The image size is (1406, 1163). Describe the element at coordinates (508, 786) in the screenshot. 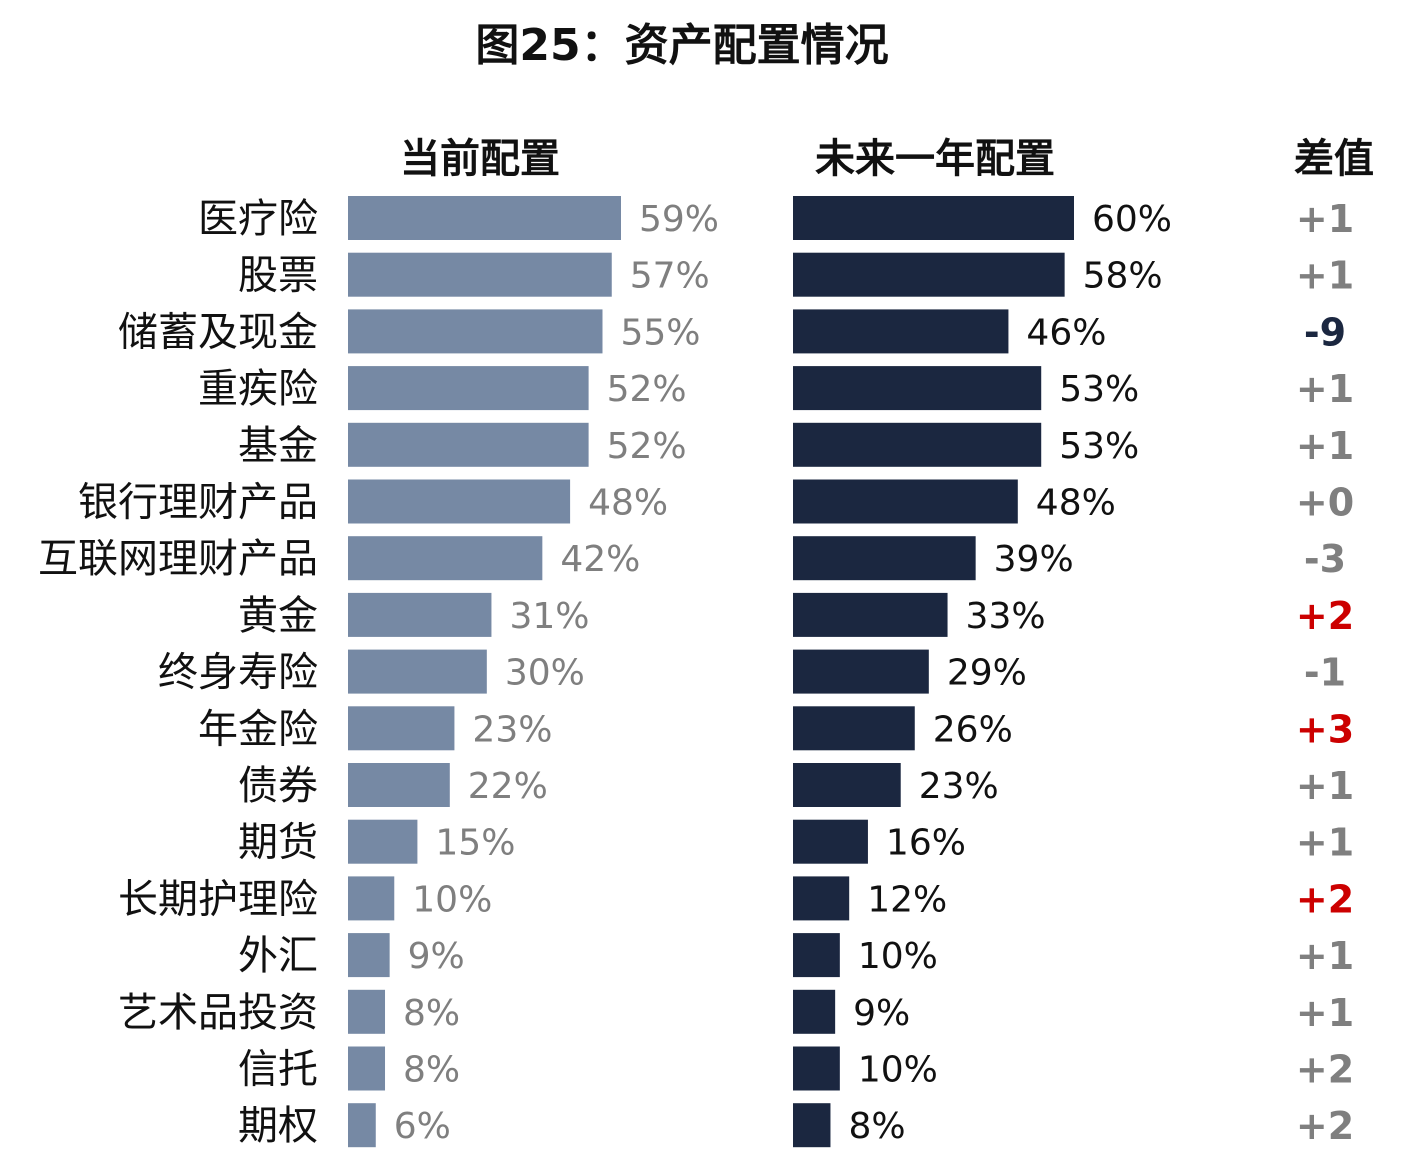

I see `current-value-label: 22%` at that location.